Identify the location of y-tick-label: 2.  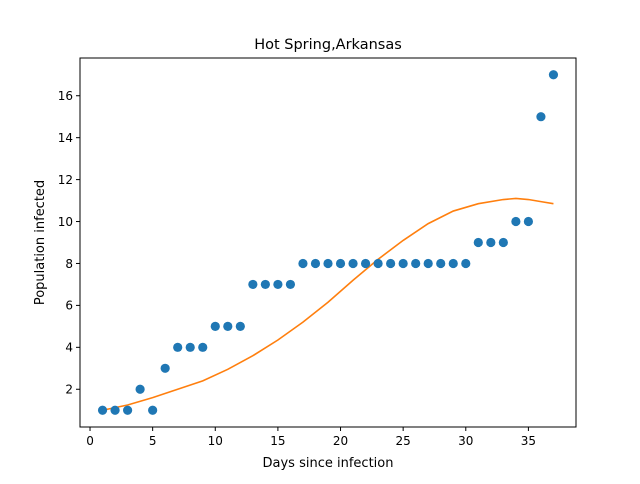
(69, 390).